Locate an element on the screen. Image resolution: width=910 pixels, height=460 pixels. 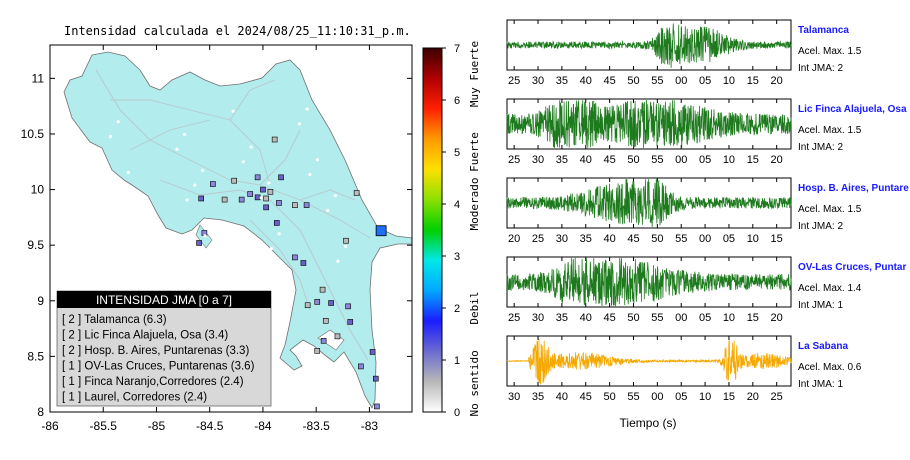
legend-header-bar is located at coordinates (164, 299).